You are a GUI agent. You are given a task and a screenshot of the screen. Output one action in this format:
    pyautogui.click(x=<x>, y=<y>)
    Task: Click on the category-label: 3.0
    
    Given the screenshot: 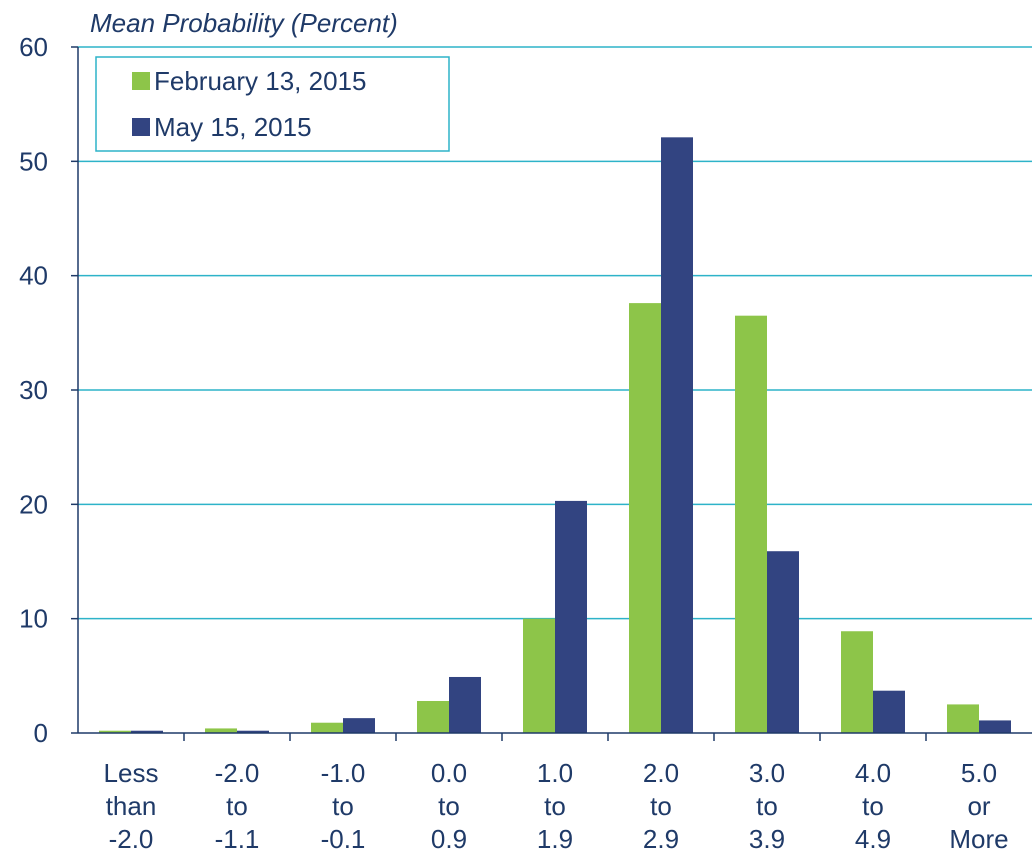 What is the action you would take?
    pyautogui.click(x=767, y=773)
    